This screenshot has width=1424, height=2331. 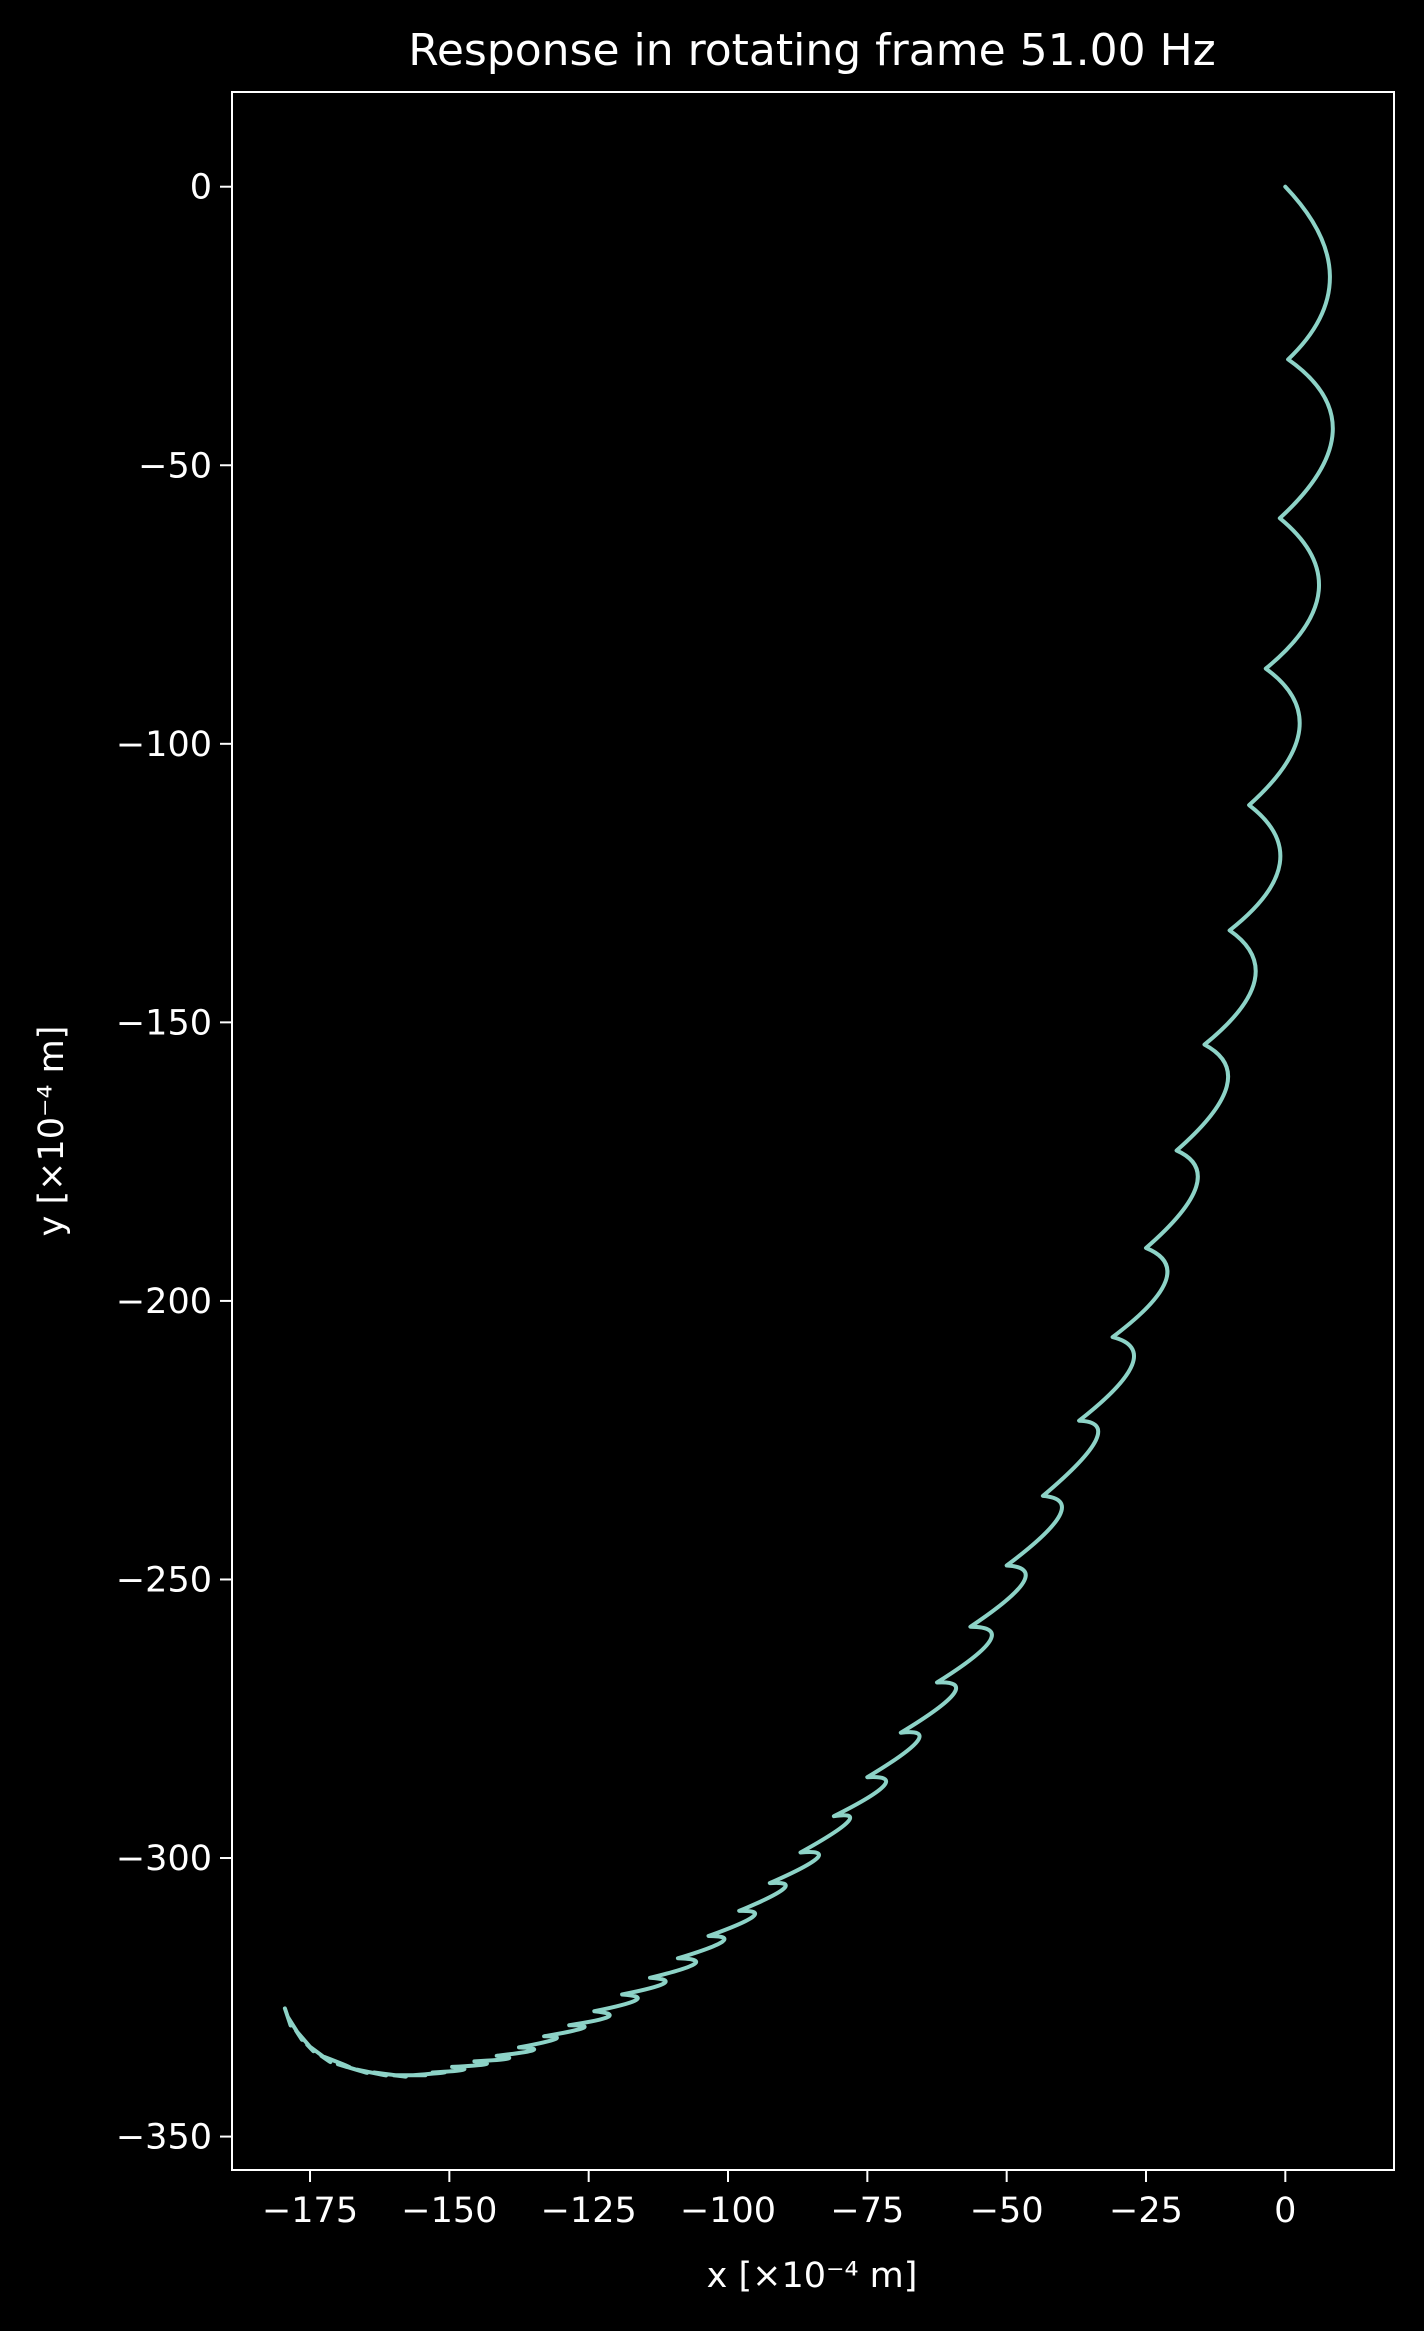 I want to click on x-tick-label: −75, so click(x=867, y=2211).